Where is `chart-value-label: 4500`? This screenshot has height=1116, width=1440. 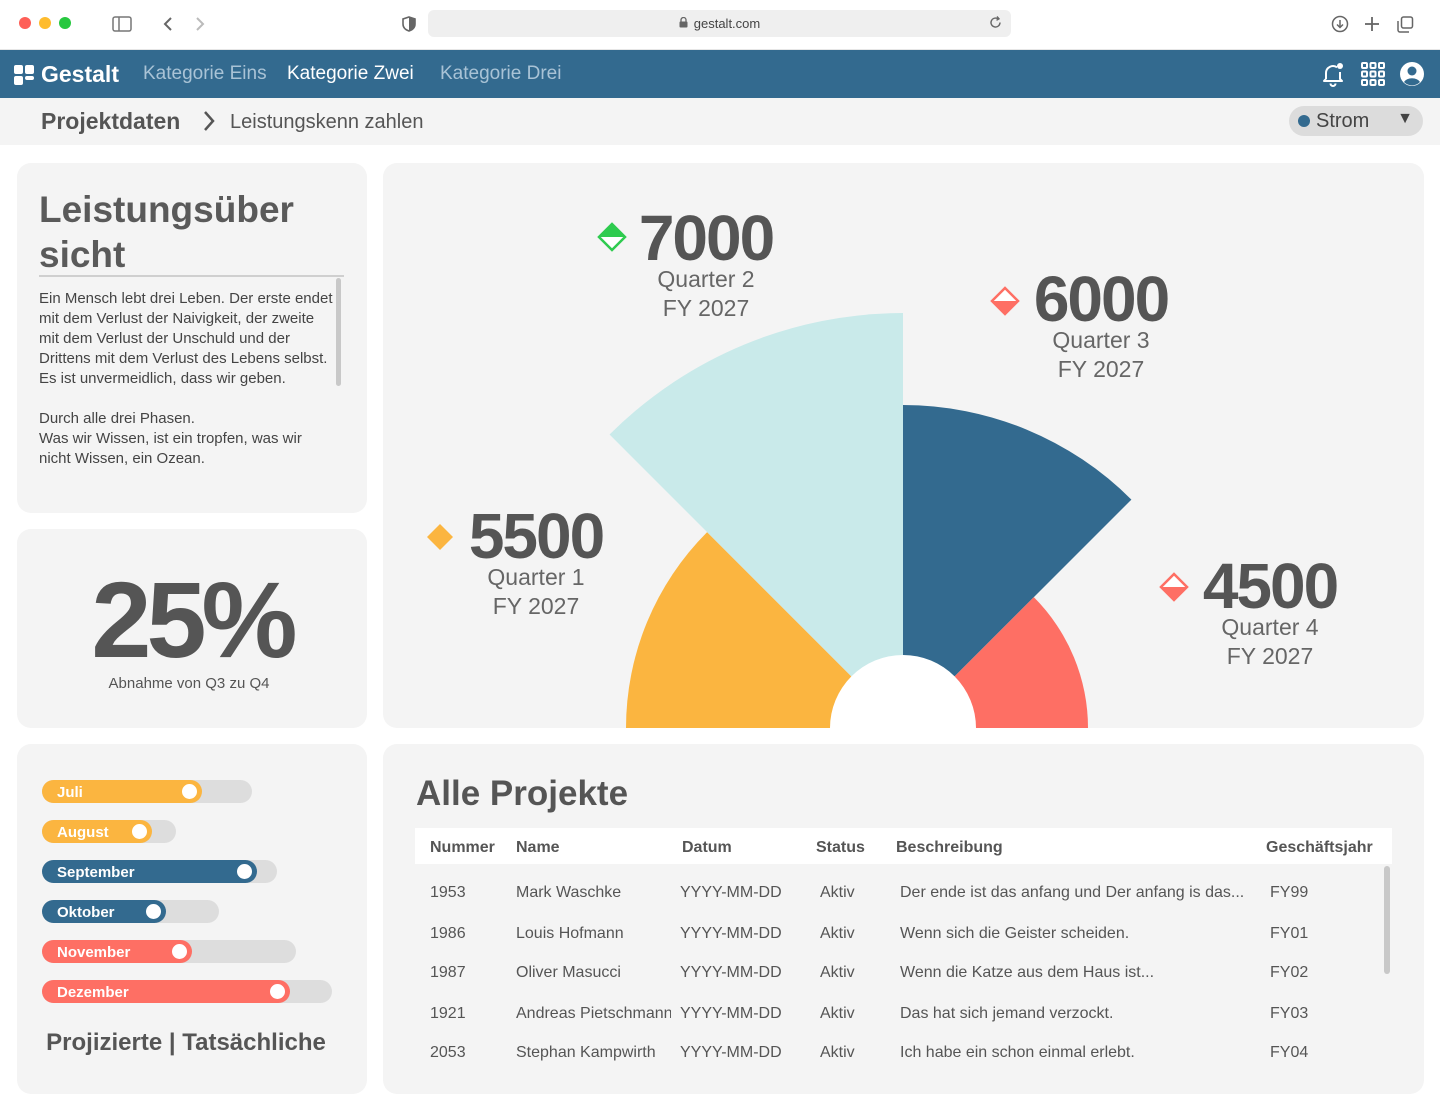 chart-value-label: 4500 is located at coordinates (1270, 586).